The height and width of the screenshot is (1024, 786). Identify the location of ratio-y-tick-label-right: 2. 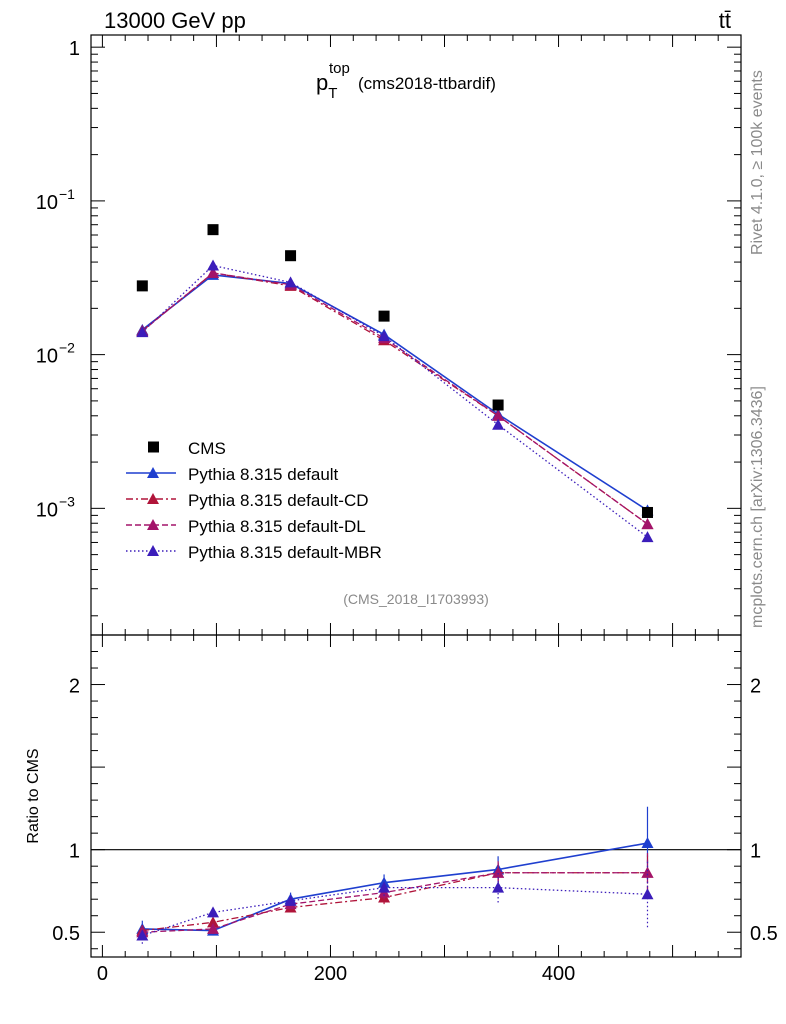
(755, 687).